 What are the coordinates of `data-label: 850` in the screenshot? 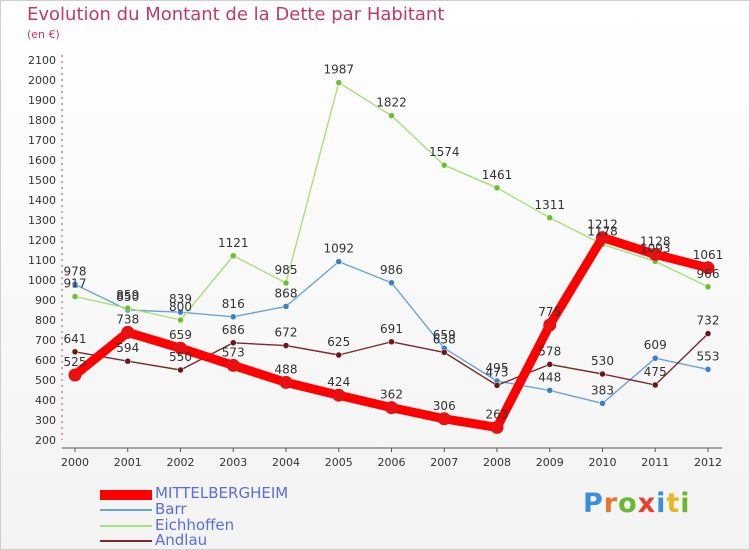 It's located at (127, 297).